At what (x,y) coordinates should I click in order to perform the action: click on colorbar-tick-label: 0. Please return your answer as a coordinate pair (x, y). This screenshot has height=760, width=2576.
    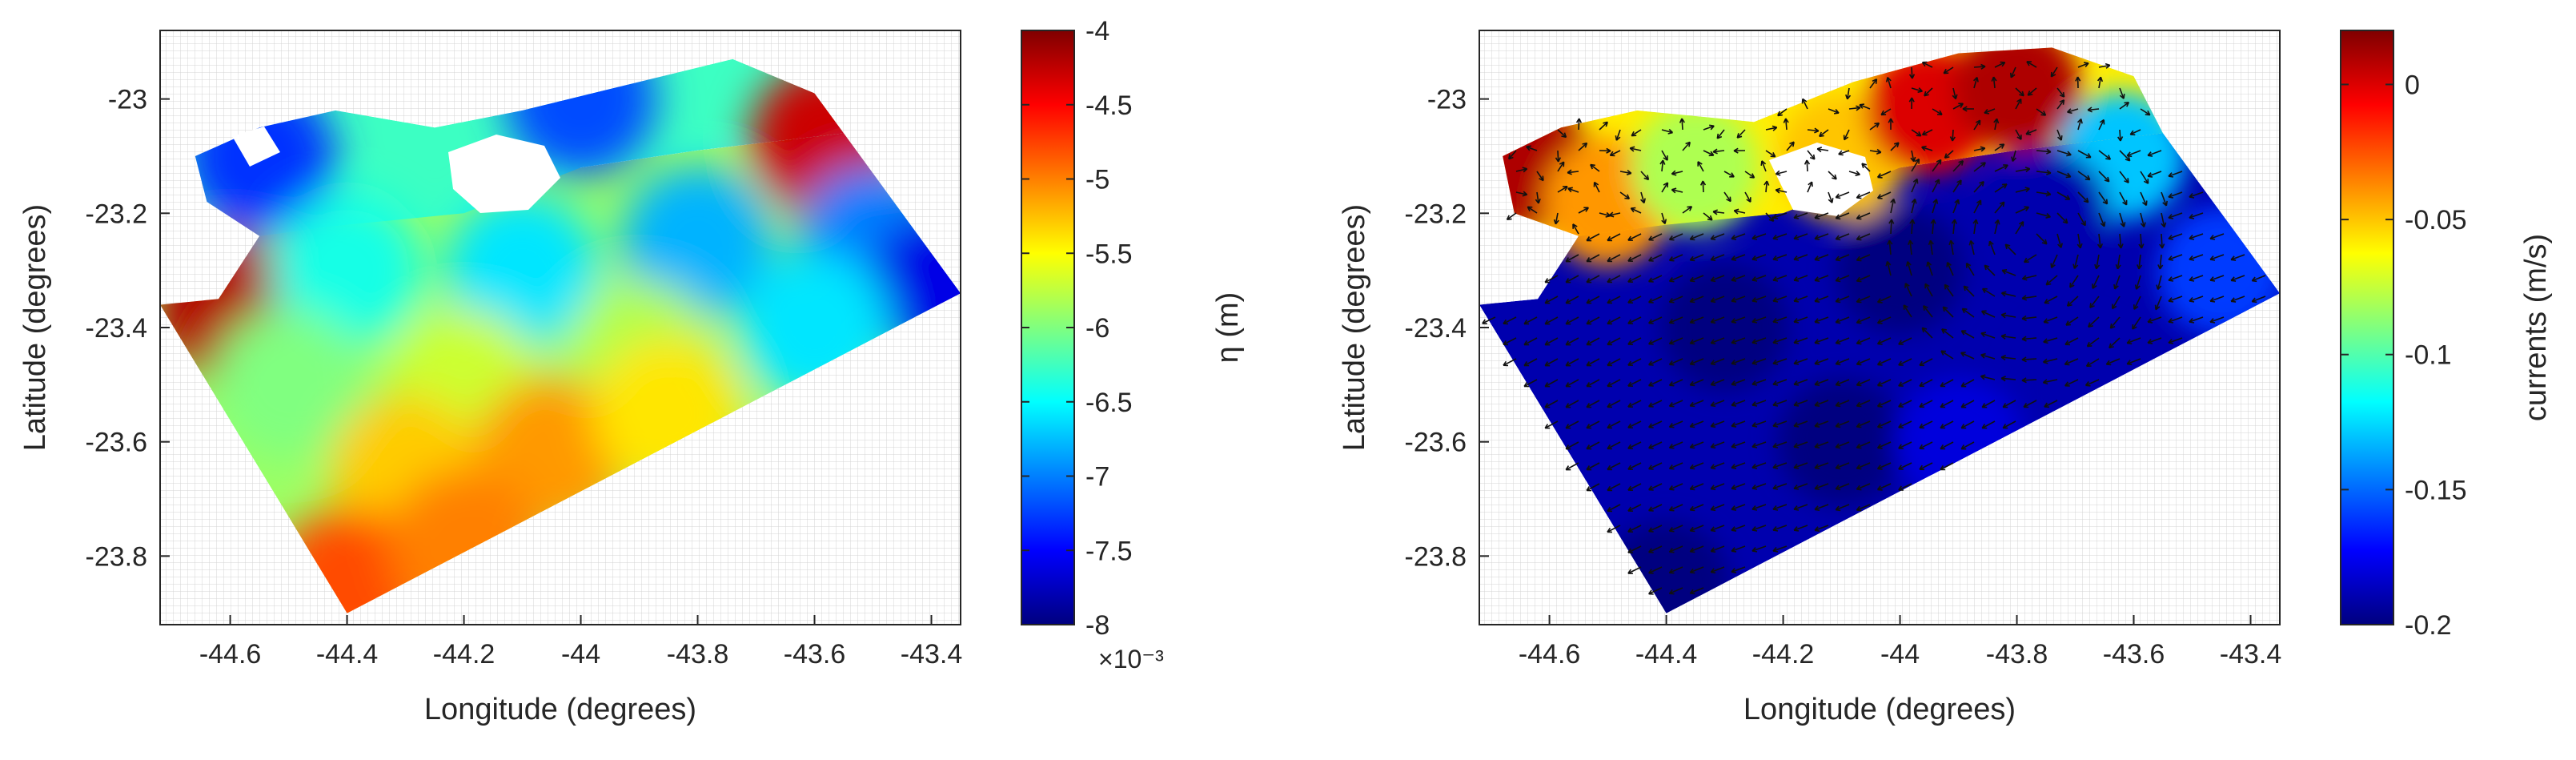
    Looking at the image, I should click on (2413, 85).